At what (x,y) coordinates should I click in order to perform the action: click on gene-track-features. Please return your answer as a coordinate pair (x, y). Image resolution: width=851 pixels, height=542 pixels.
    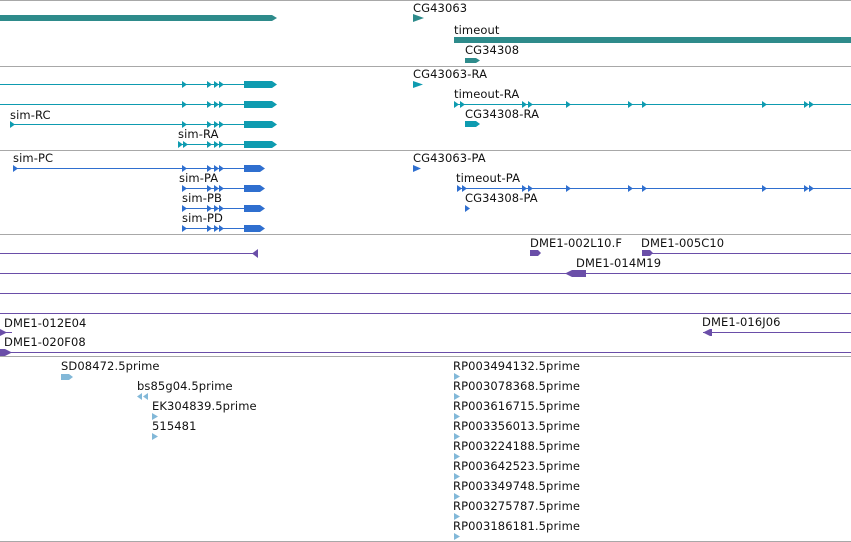
    Looking at the image, I should click on (425, 38).